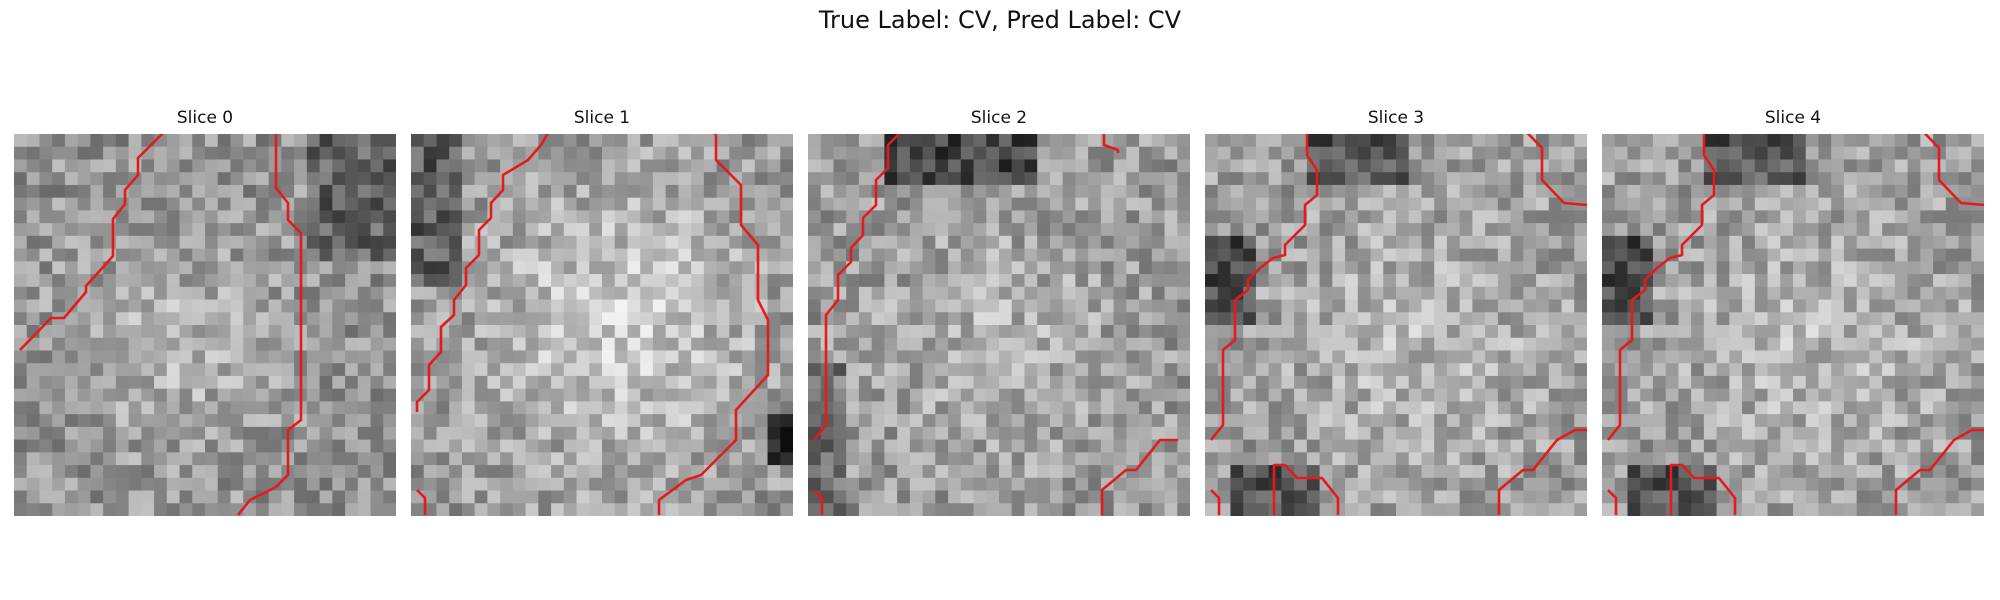 Image resolution: width=2000 pixels, height=600 pixels. I want to click on slice-3-title: Slice 3, so click(1396, 118).